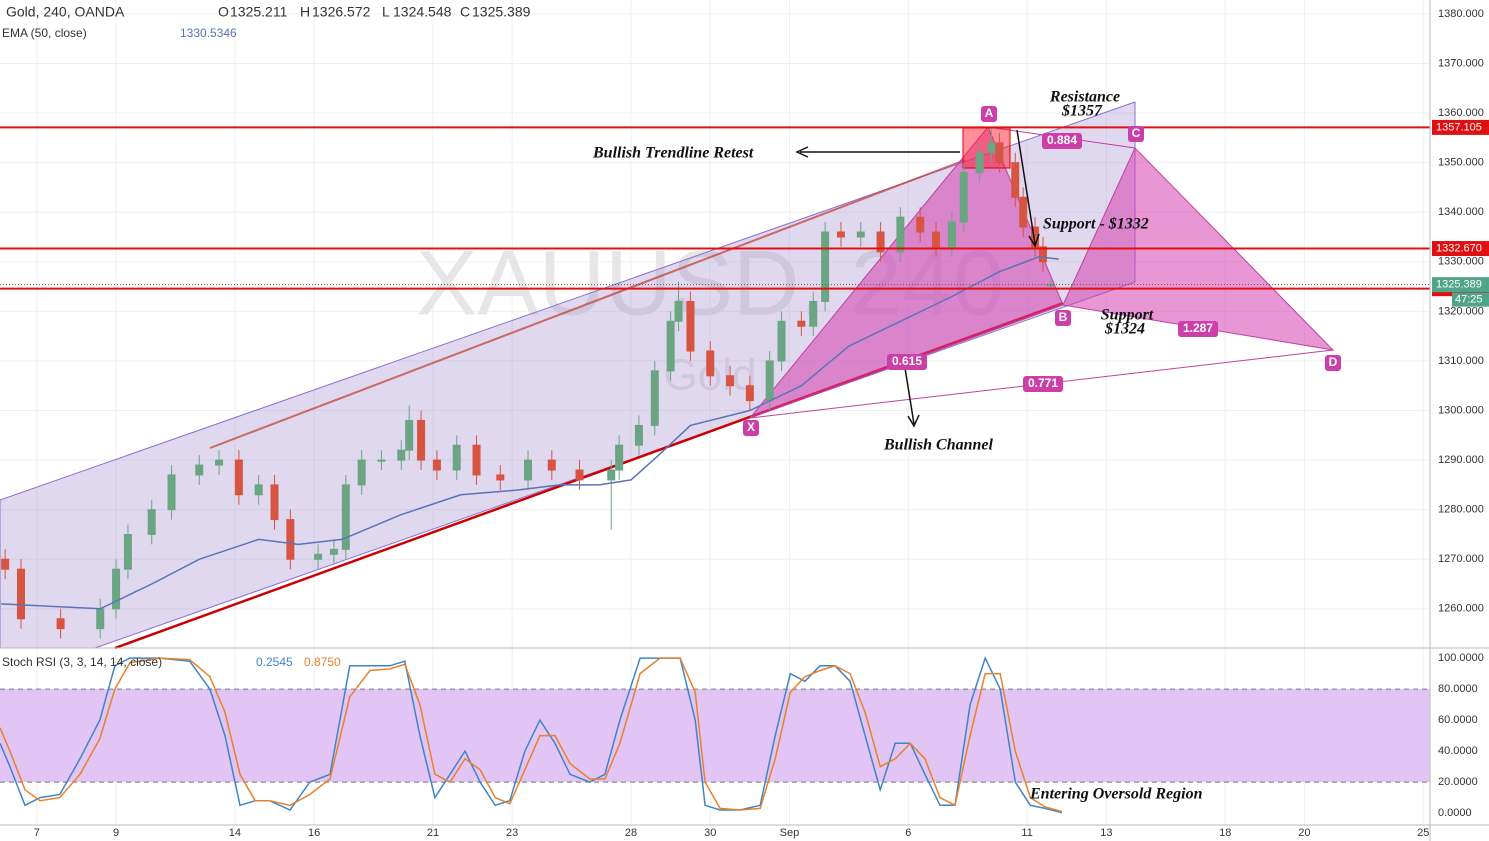  I want to click on line-series, so click(531, 735).